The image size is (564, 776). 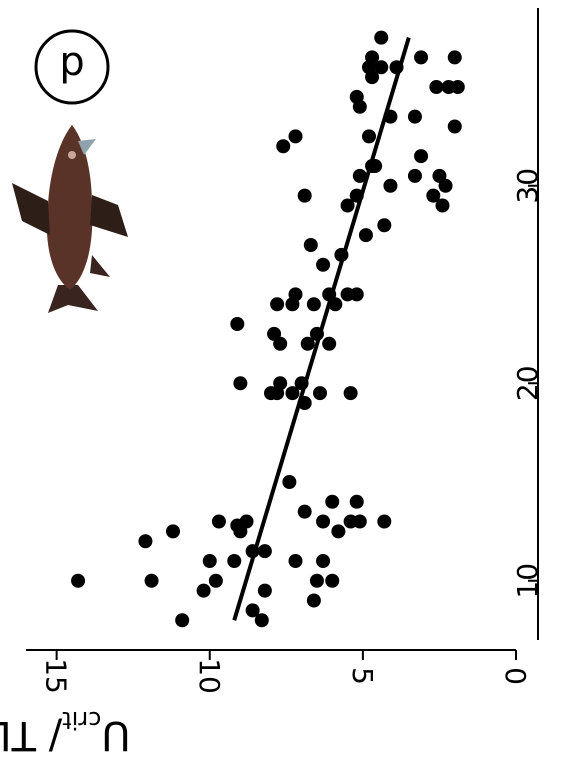 I want to click on y-title-subscript: crit, so click(x=81, y=720).